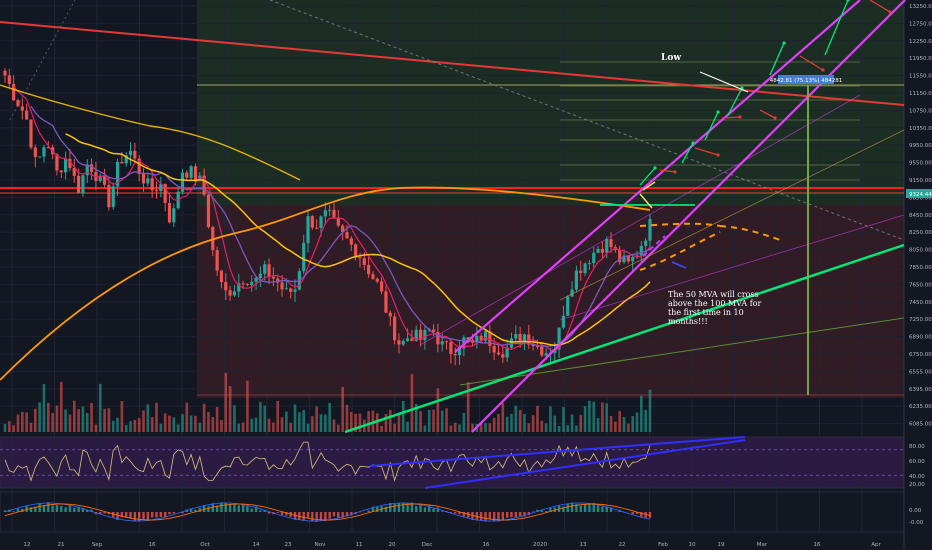 The width and height of the screenshot is (932, 550). What do you see at coordinates (205, 545) in the screenshot?
I see `time-tick-label: Oct` at bounding box center [205, 545].